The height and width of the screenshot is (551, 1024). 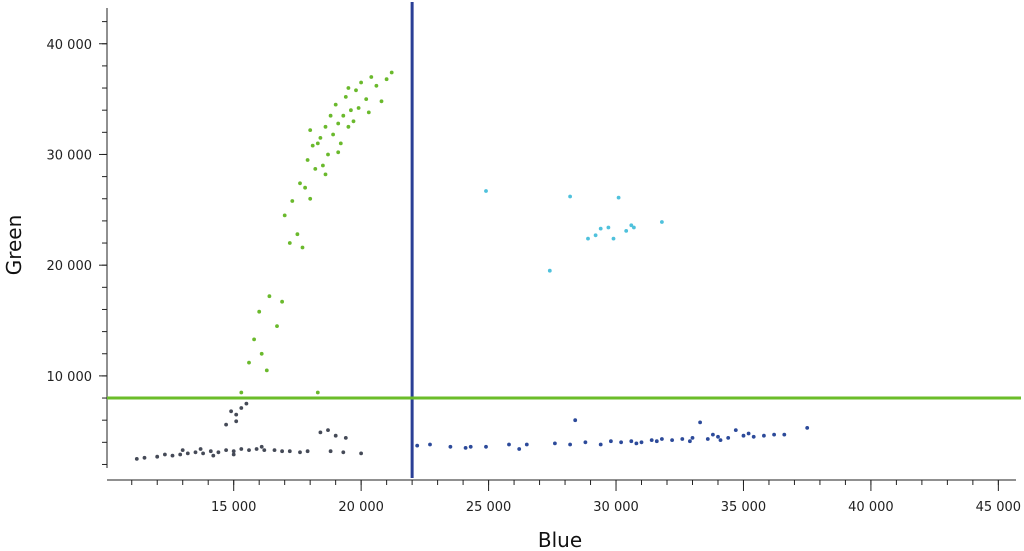 I want to click on series-blue-cluster, so click(x=612, y=434).